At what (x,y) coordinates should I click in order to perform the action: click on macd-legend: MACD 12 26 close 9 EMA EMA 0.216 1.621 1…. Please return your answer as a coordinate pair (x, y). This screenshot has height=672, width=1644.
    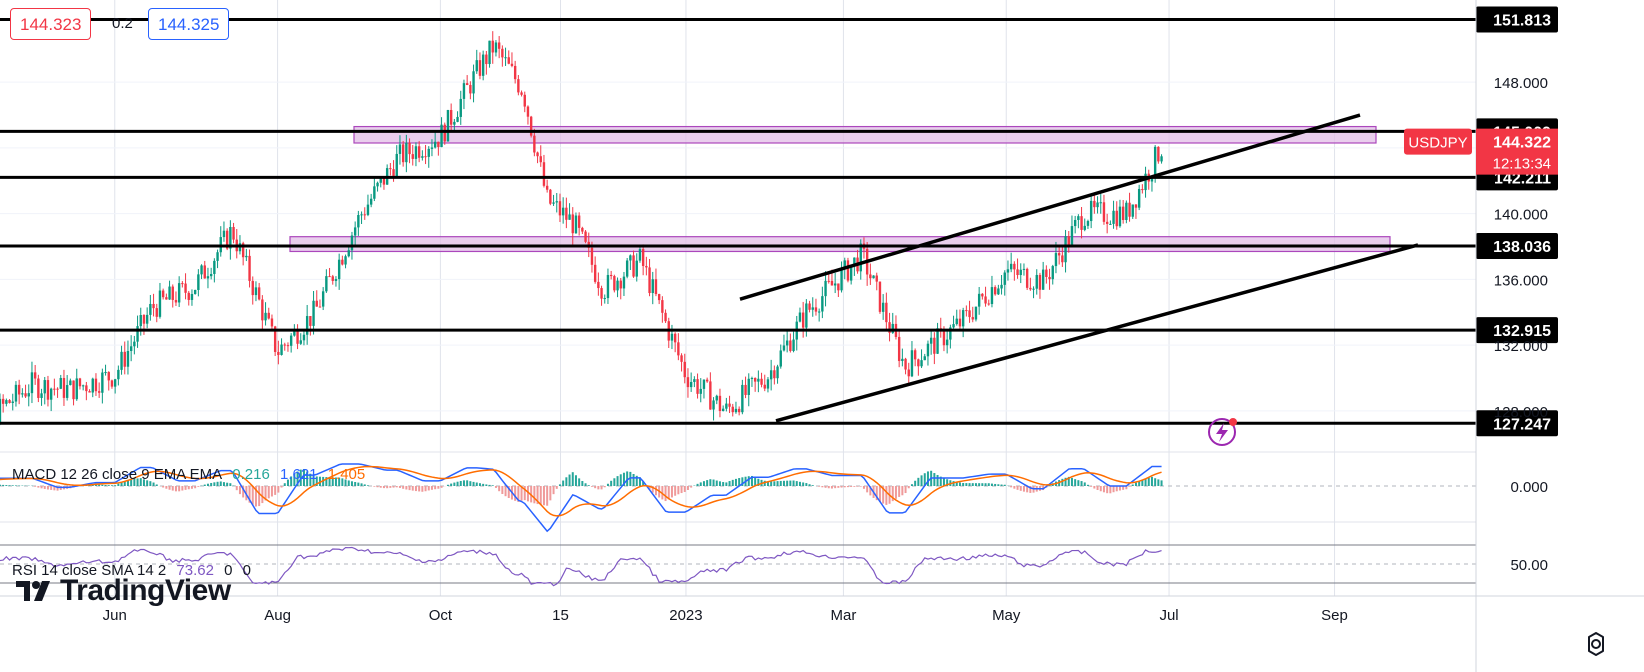
    Looking at the image, I should click on (191, 474).